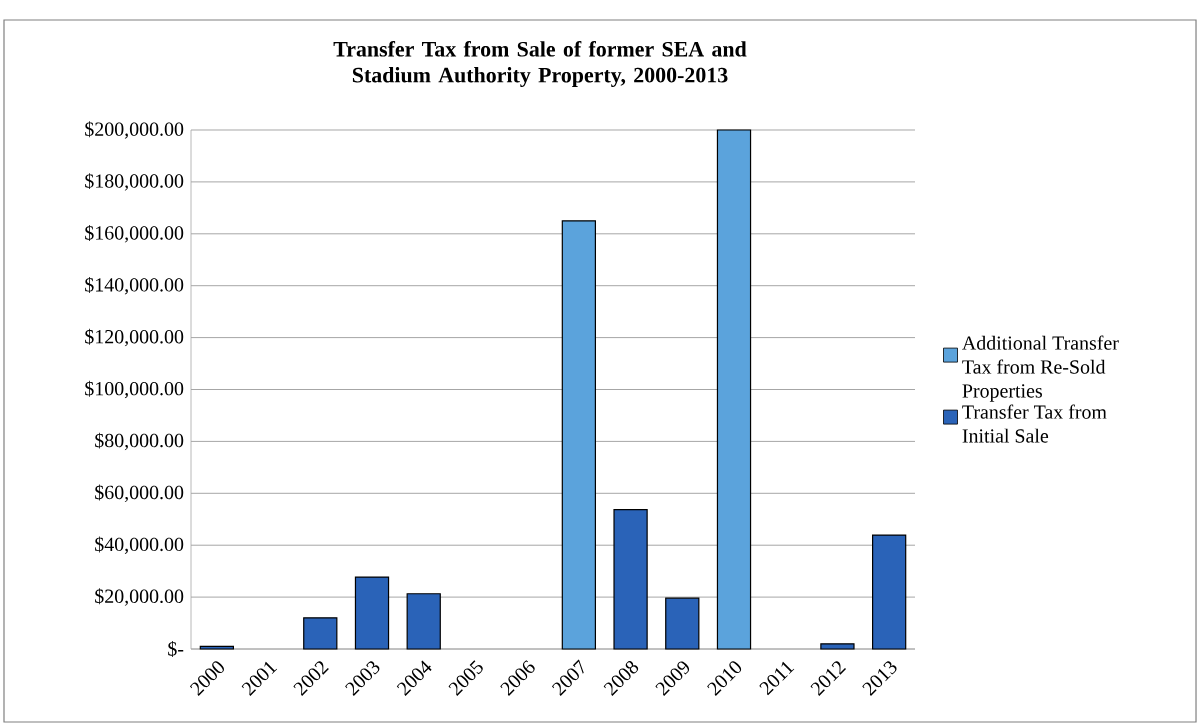  Describe the element at coordinates (134, 337) in the screenshot. I see `y-tick-label: $120,000.00` at that location.